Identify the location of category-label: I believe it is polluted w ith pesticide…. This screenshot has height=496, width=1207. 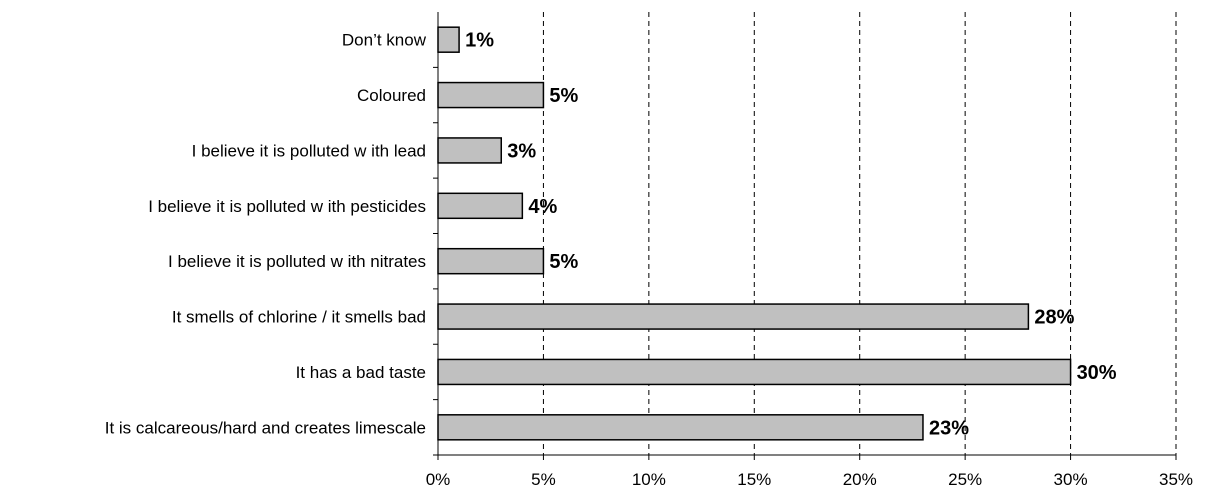
(287, 206).